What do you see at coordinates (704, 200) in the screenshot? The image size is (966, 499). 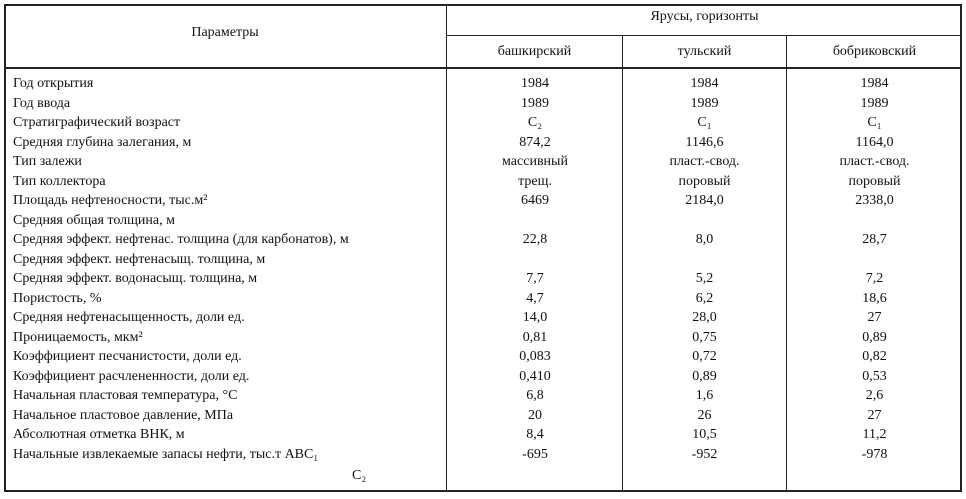 I see `cell-value: 2184,0` at bounding box center [704, 200].